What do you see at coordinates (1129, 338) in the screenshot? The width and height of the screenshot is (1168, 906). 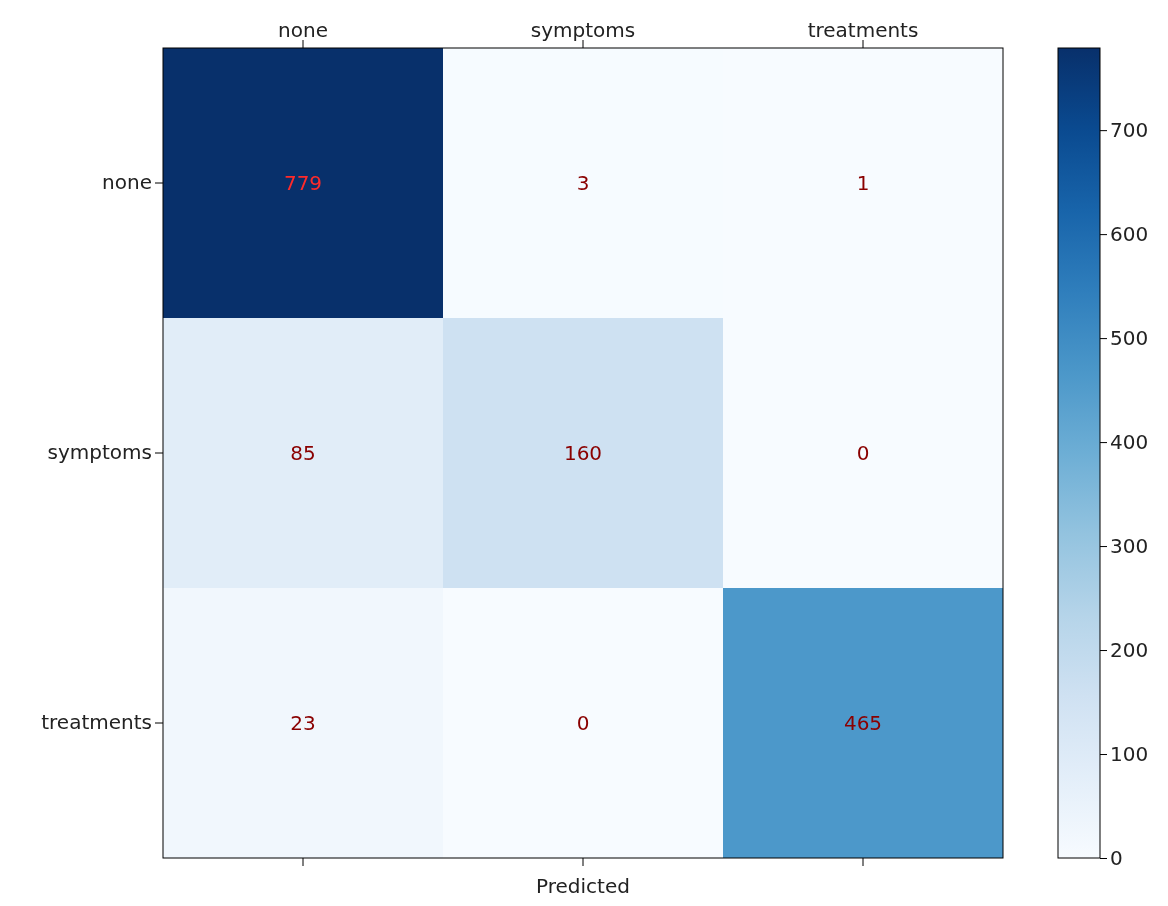 I see `color-bar-label: 500` at bounding box center [1129, 338].